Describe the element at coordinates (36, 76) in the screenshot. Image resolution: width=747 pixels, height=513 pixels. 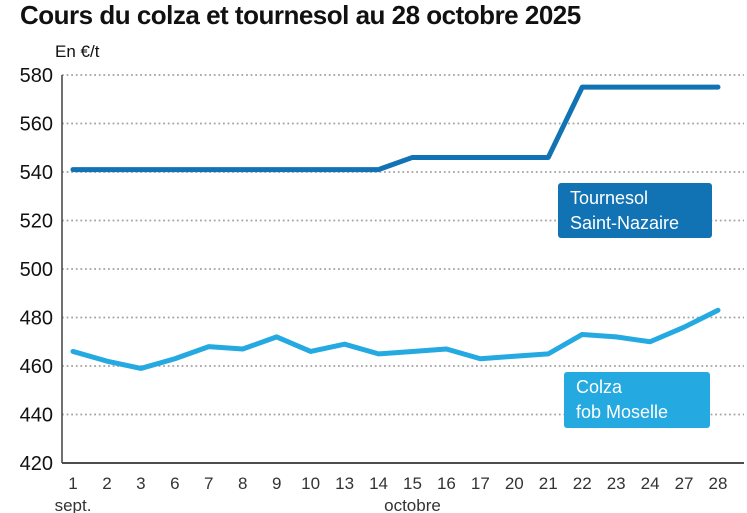
I see `y-tick-label-580: 580` at that location.